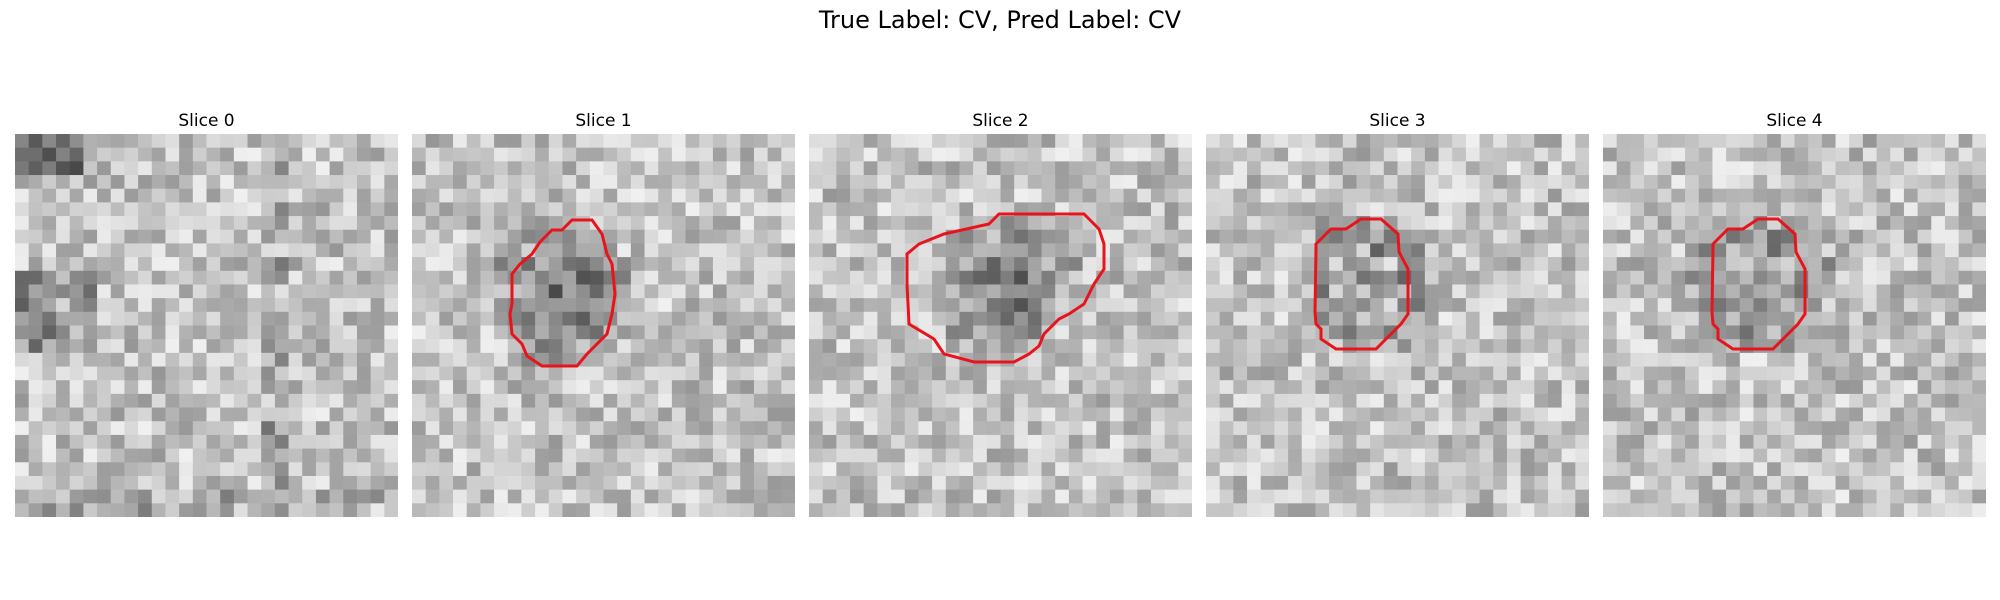  What do you see at coordinates (1000, 20) in the screenshot?
I see `figure-title: True Label: CV, Pred Label: CV` at bounding box center [1000, 20].